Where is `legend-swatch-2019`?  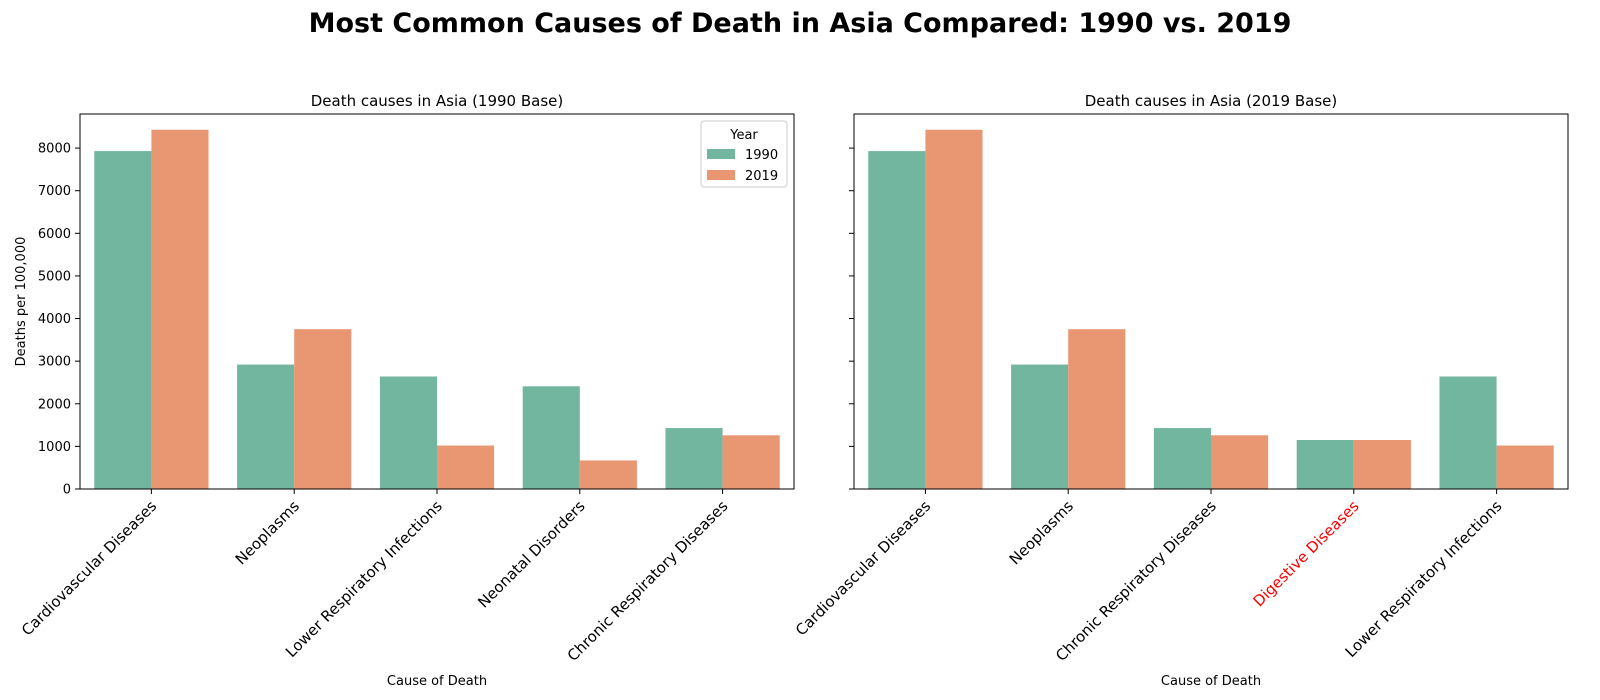 legend-swatch-2019 is located at coordinates (721, 175).